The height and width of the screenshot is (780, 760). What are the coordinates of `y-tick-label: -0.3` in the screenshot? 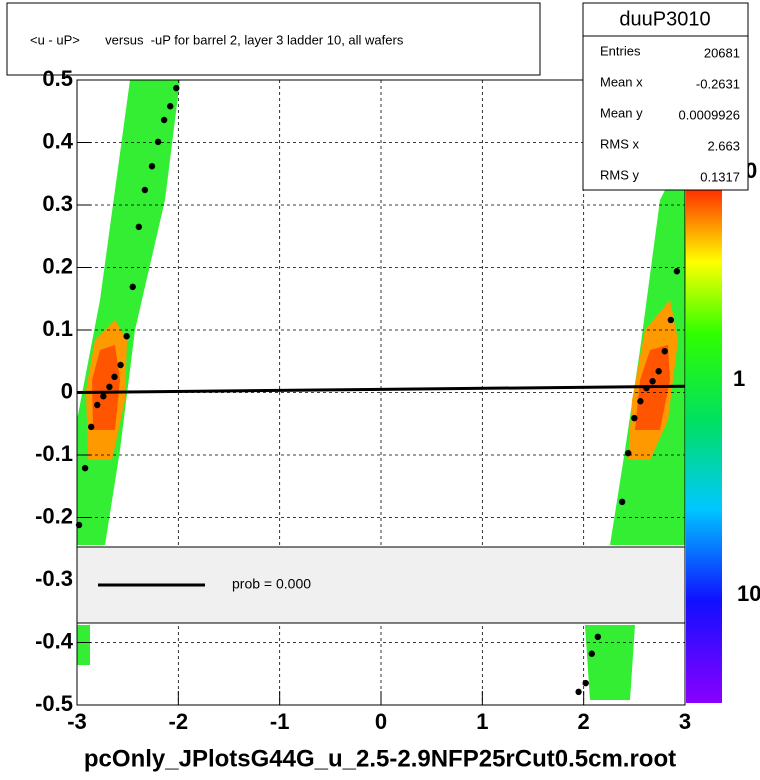 It's located at (54, 578).